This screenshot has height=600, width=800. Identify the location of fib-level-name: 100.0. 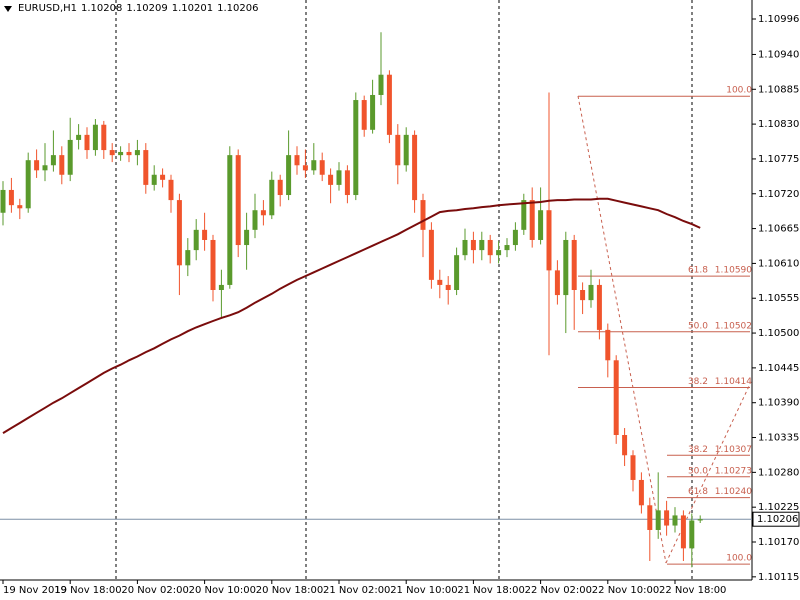
(739, 559).